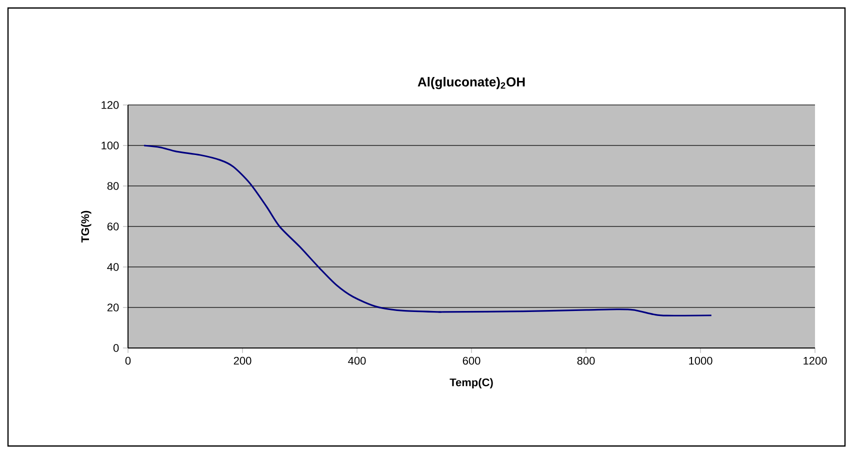  I want to click on y-tick-label: 60, so click(113, 226).